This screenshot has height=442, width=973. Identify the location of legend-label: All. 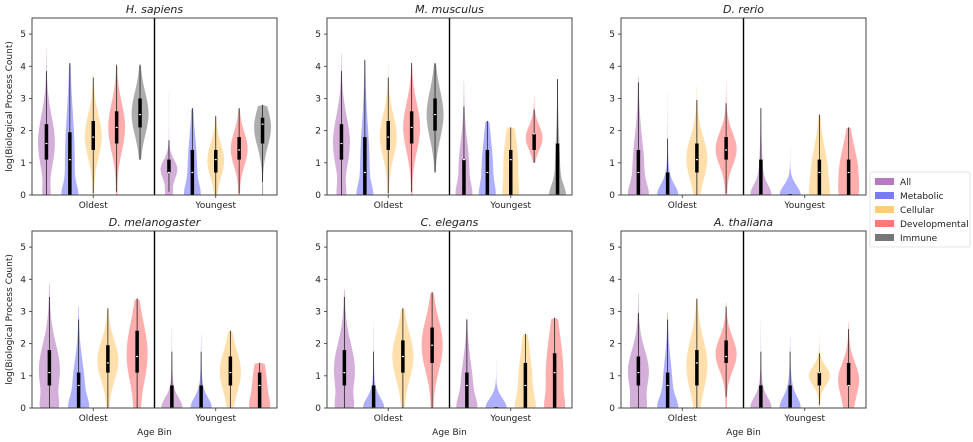
(905, 183).